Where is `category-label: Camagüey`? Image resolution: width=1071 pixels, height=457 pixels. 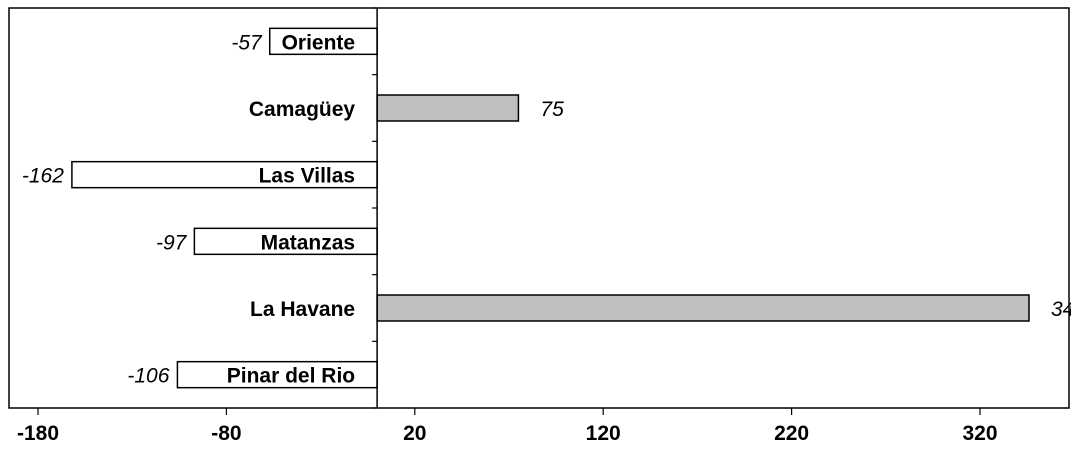
category-label: Camagüey is located at coordinates (302, 109).